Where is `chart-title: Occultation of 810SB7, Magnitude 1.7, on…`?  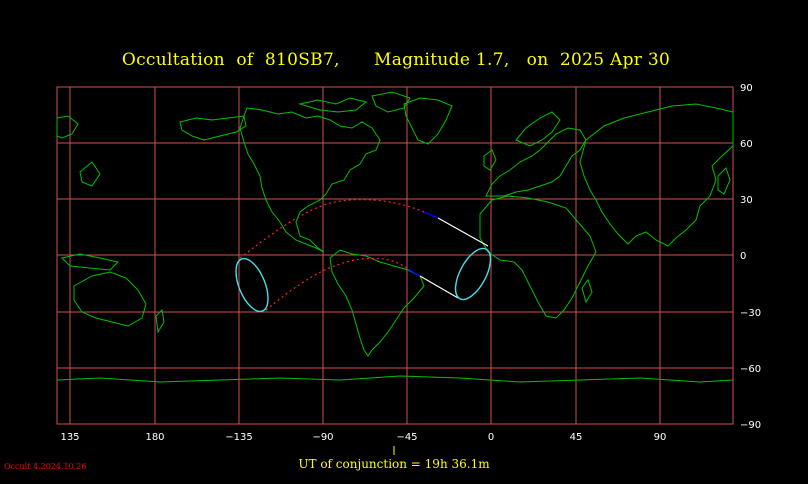
chart-title: Occultation of 810SB7, Magnitude 1.7, on… is located at coordinates (396, 60).